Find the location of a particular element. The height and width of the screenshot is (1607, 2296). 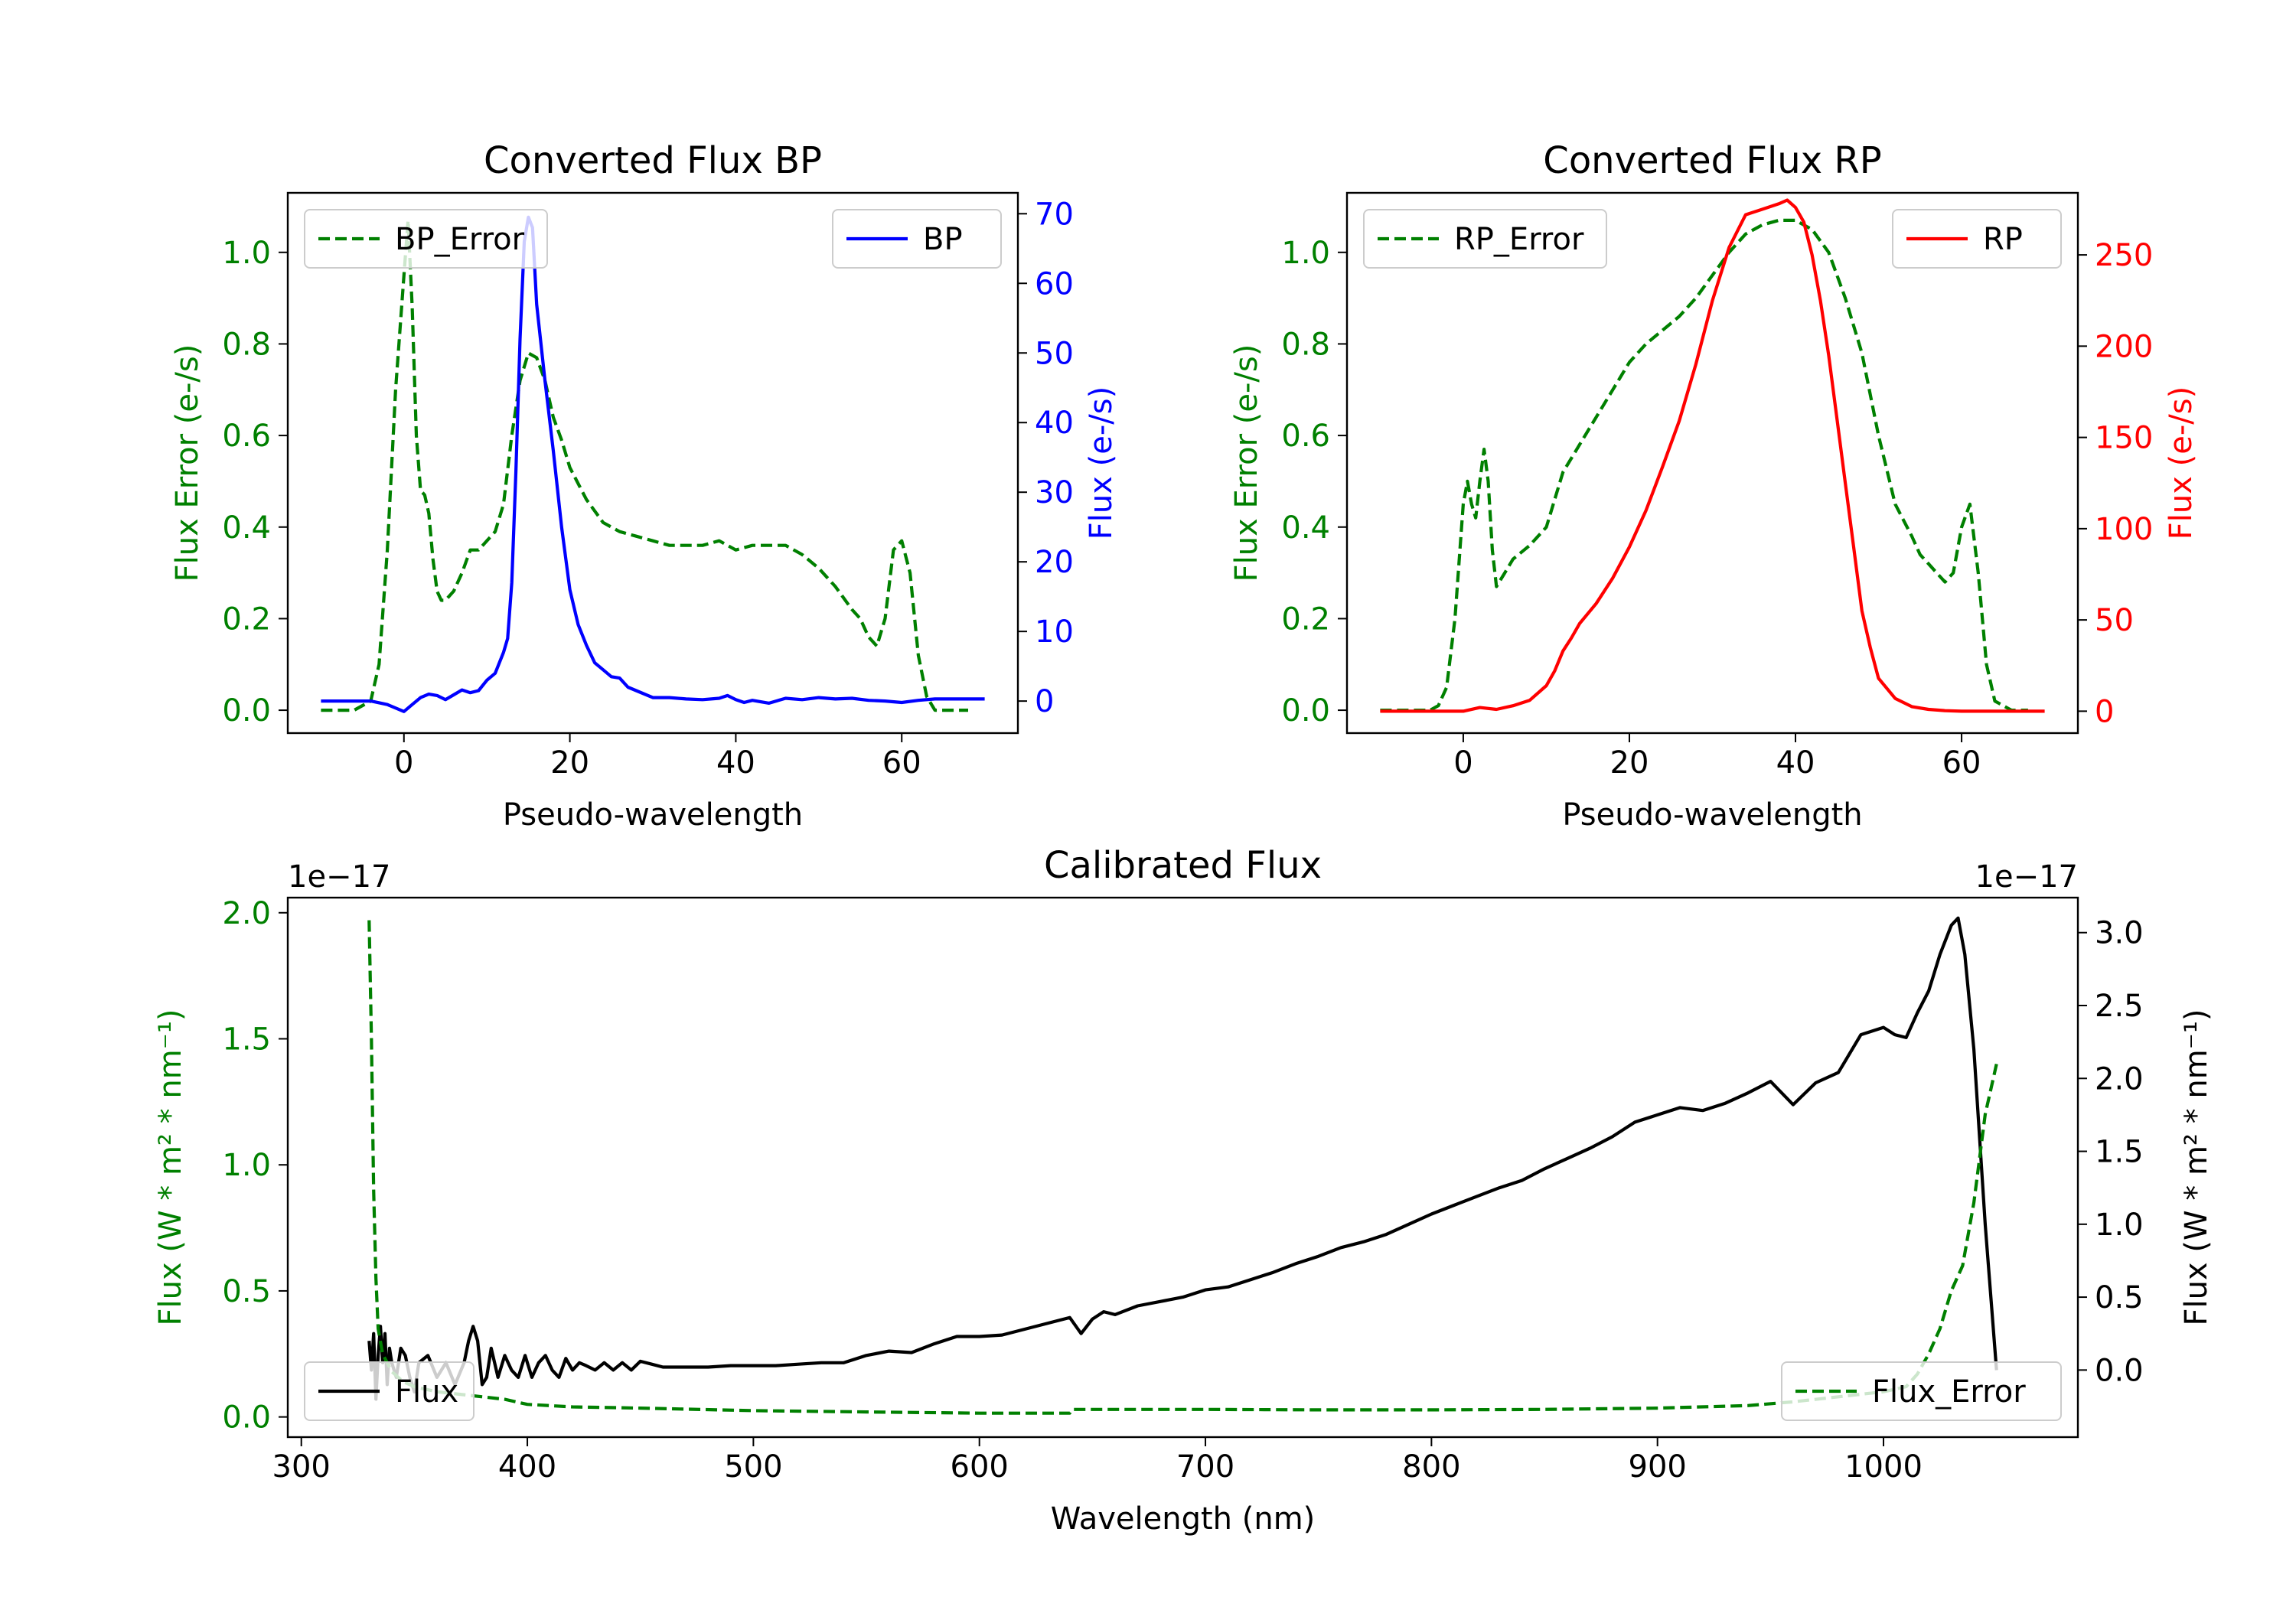

legend-label: Flux_Error is located at coordinates (1949, 1392).